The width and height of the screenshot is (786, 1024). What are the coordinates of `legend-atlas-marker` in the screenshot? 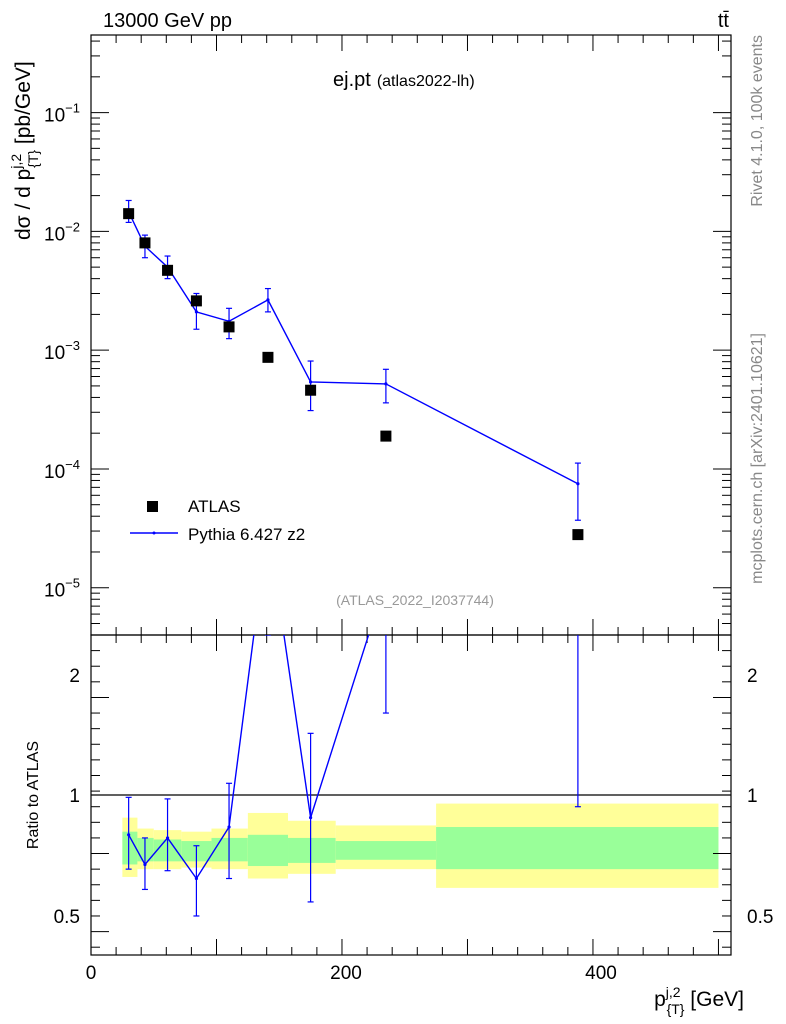 It's located at (152, 506).